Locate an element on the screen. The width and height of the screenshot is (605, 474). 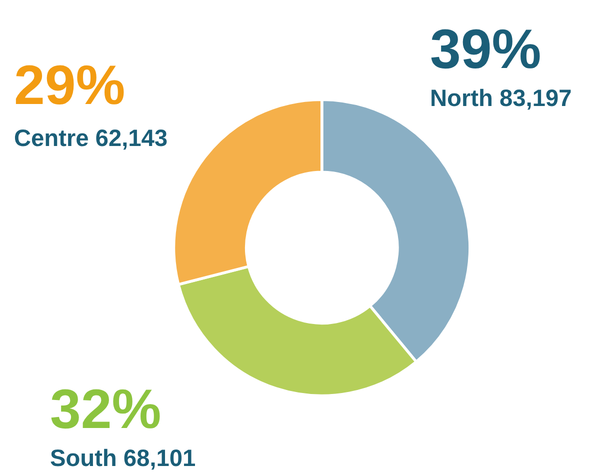
data-label: 29% is located at coordinates (70, 85).